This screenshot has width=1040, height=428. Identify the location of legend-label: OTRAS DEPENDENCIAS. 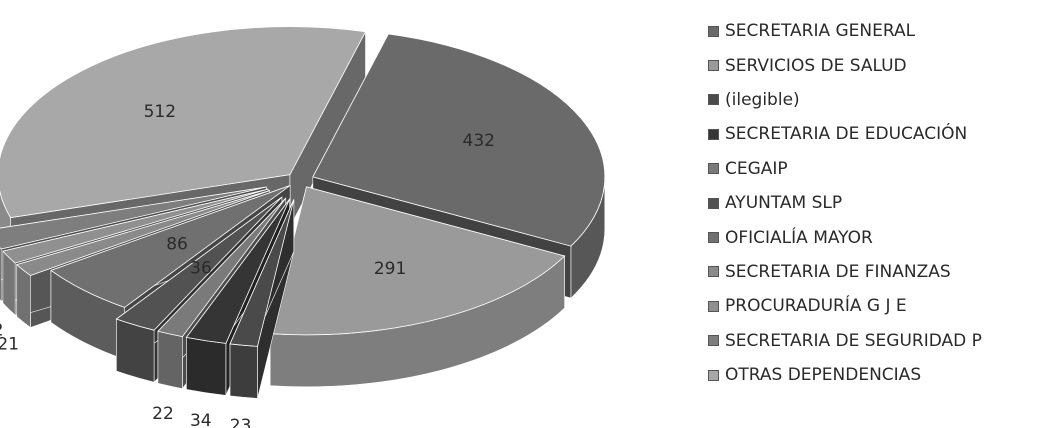
(823, 375).